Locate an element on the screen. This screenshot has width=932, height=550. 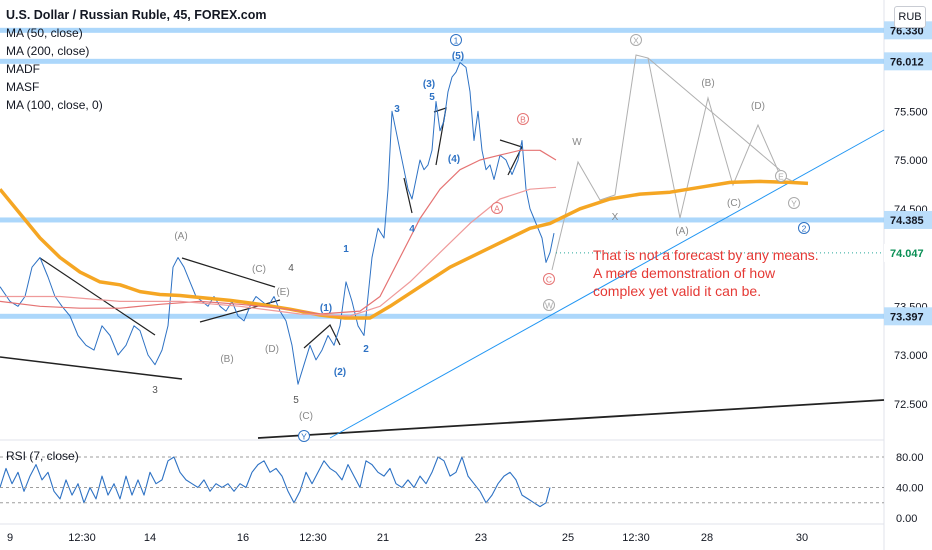
wave-circle-9: Y is located at coordinates (304, 436).